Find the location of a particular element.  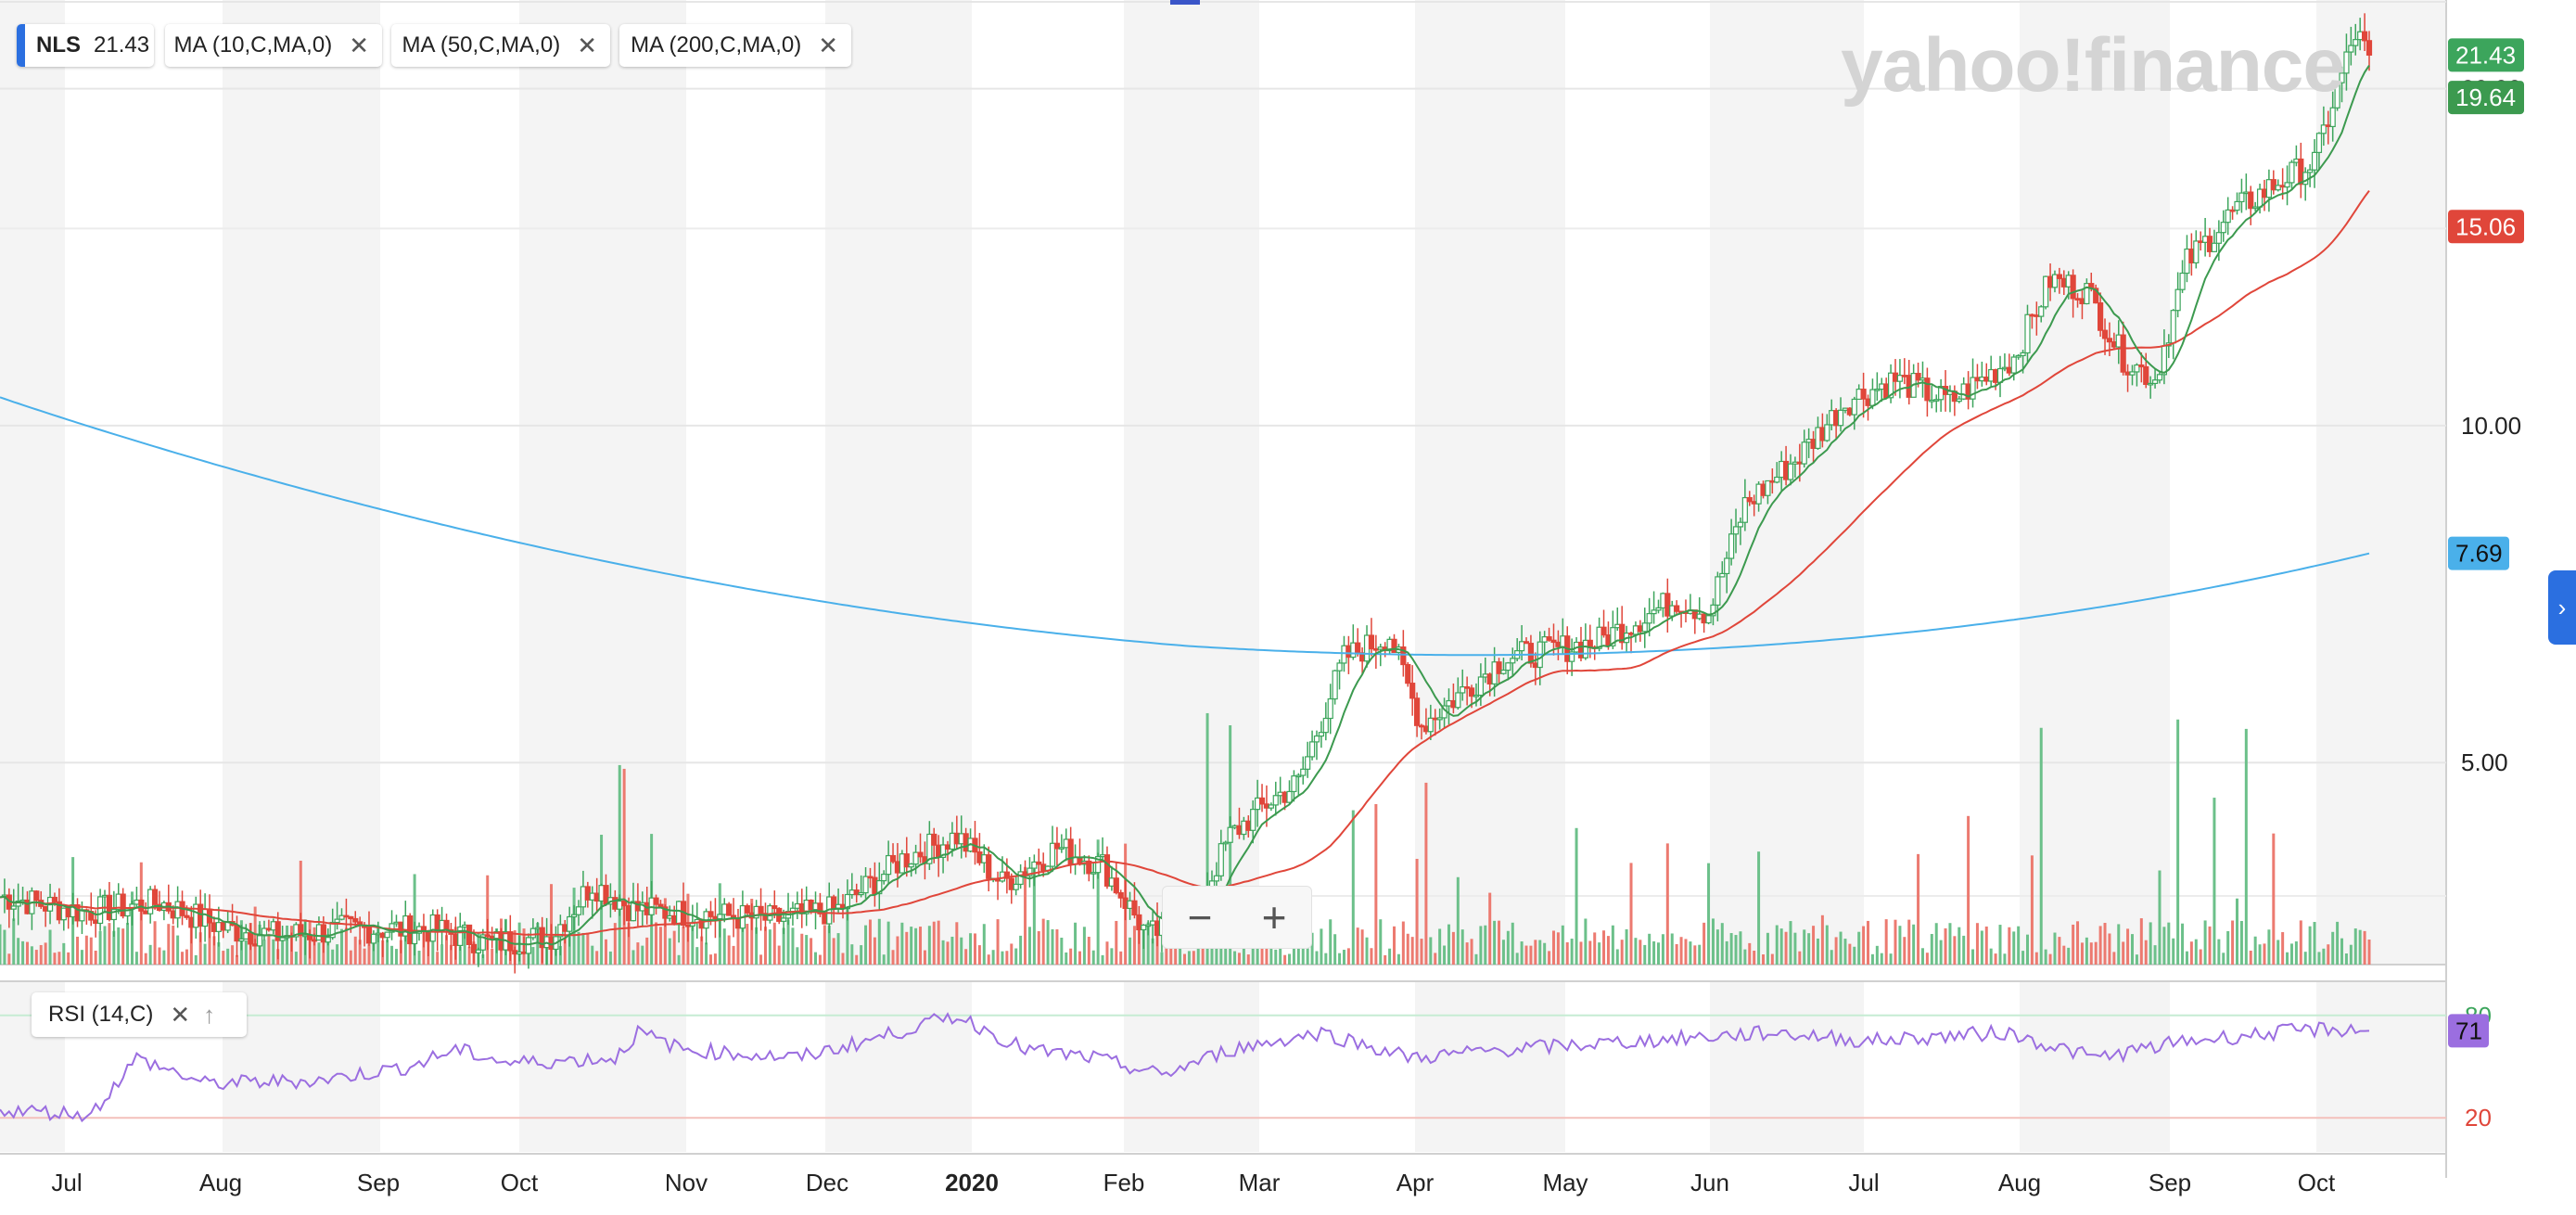

rsi-line is located at coordinates (1185, 1067).